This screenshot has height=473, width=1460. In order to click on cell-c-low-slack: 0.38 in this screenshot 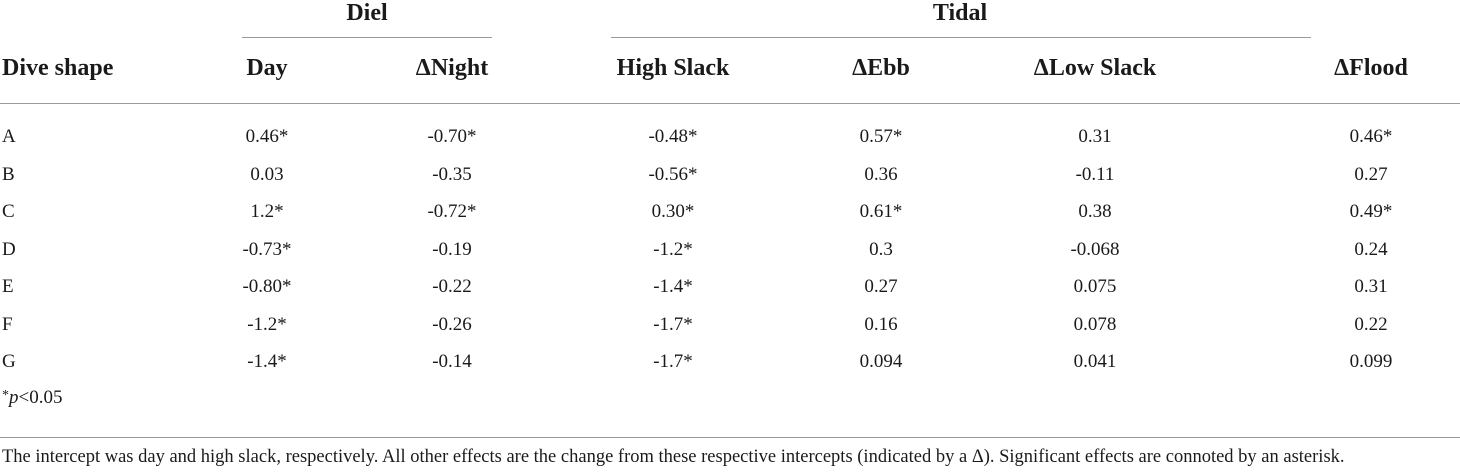, I will do `click(1095, 211)`.